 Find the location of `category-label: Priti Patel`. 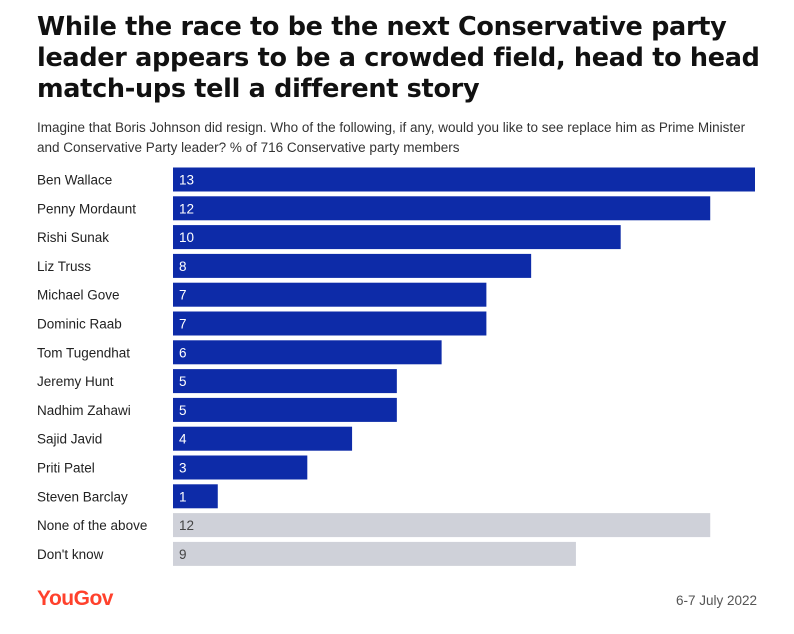

category-label: Priti Patel is located at coordinates (66, 468).